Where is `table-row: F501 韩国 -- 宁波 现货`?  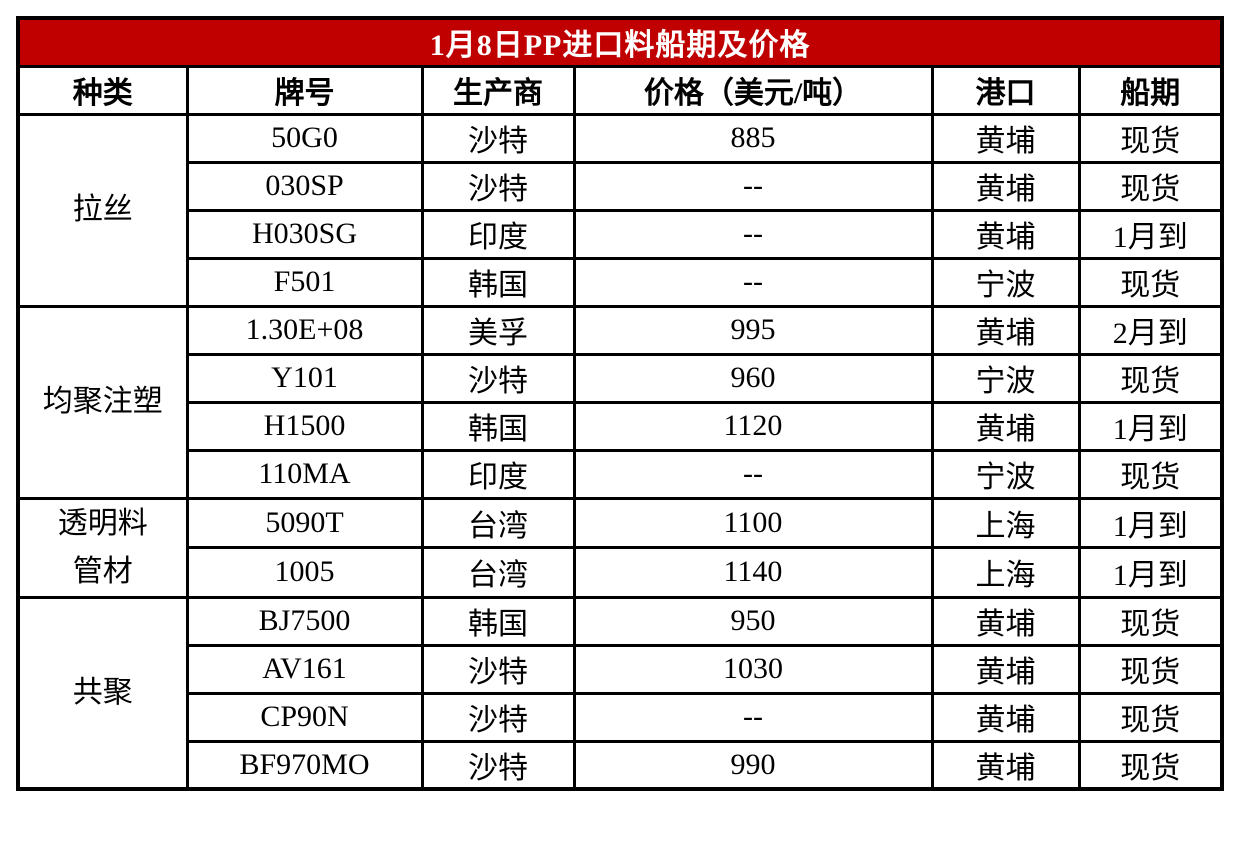
table-row: F501 韩国 -- 宁波 现货 is located at coordinates (621, 282).